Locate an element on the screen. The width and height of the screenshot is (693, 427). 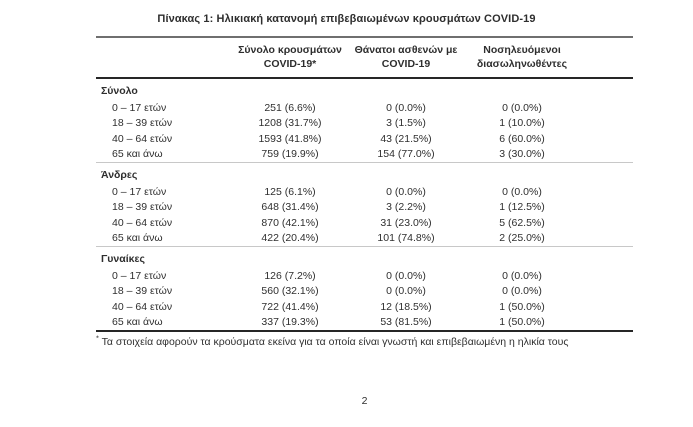
cases-cell: 648 (31.4%) is located at coordinates (290, 207).